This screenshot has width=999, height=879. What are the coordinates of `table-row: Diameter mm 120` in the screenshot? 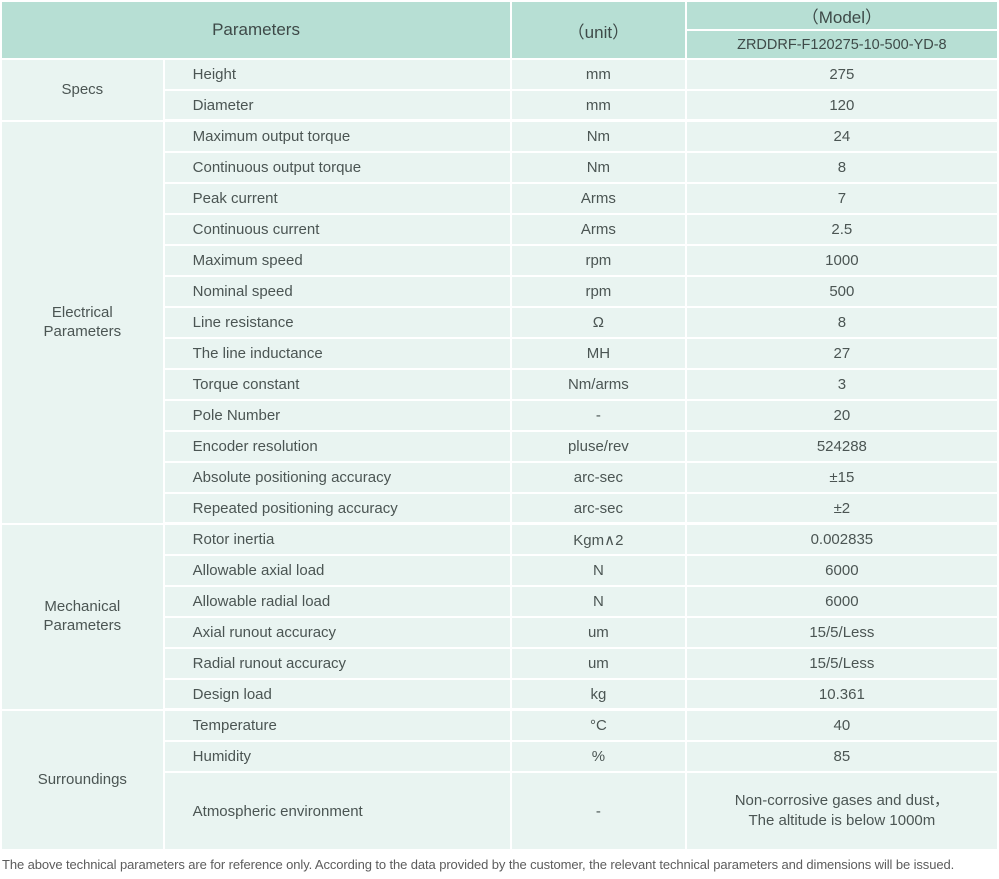 It's located at (499, 105).